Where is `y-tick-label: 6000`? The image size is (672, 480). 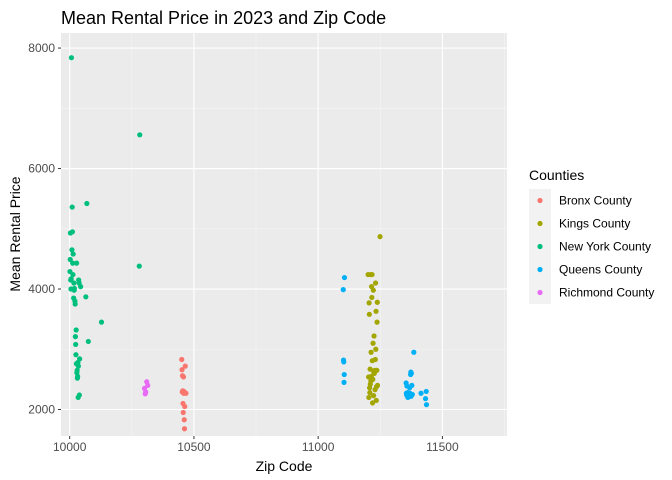 y-tick-label: 6000 is located at coordinates (41, 169).